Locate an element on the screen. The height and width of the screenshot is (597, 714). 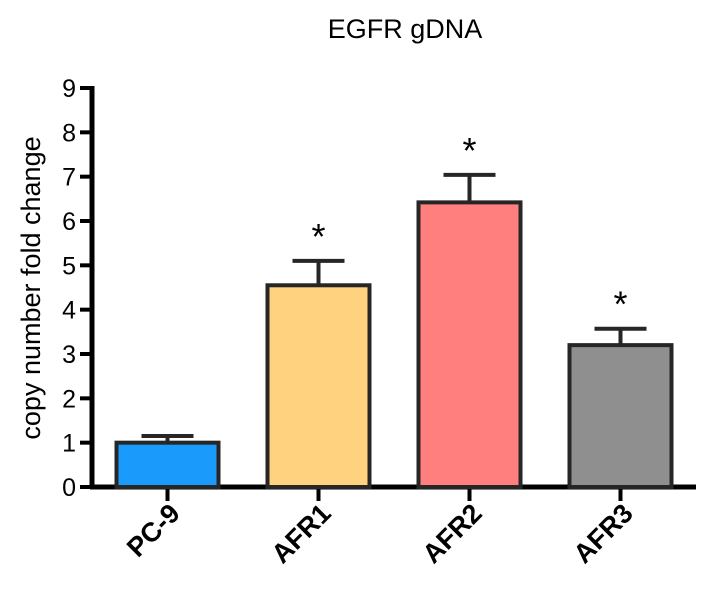
x-tick-label: AFR2 is located at coordinates (452, 533).